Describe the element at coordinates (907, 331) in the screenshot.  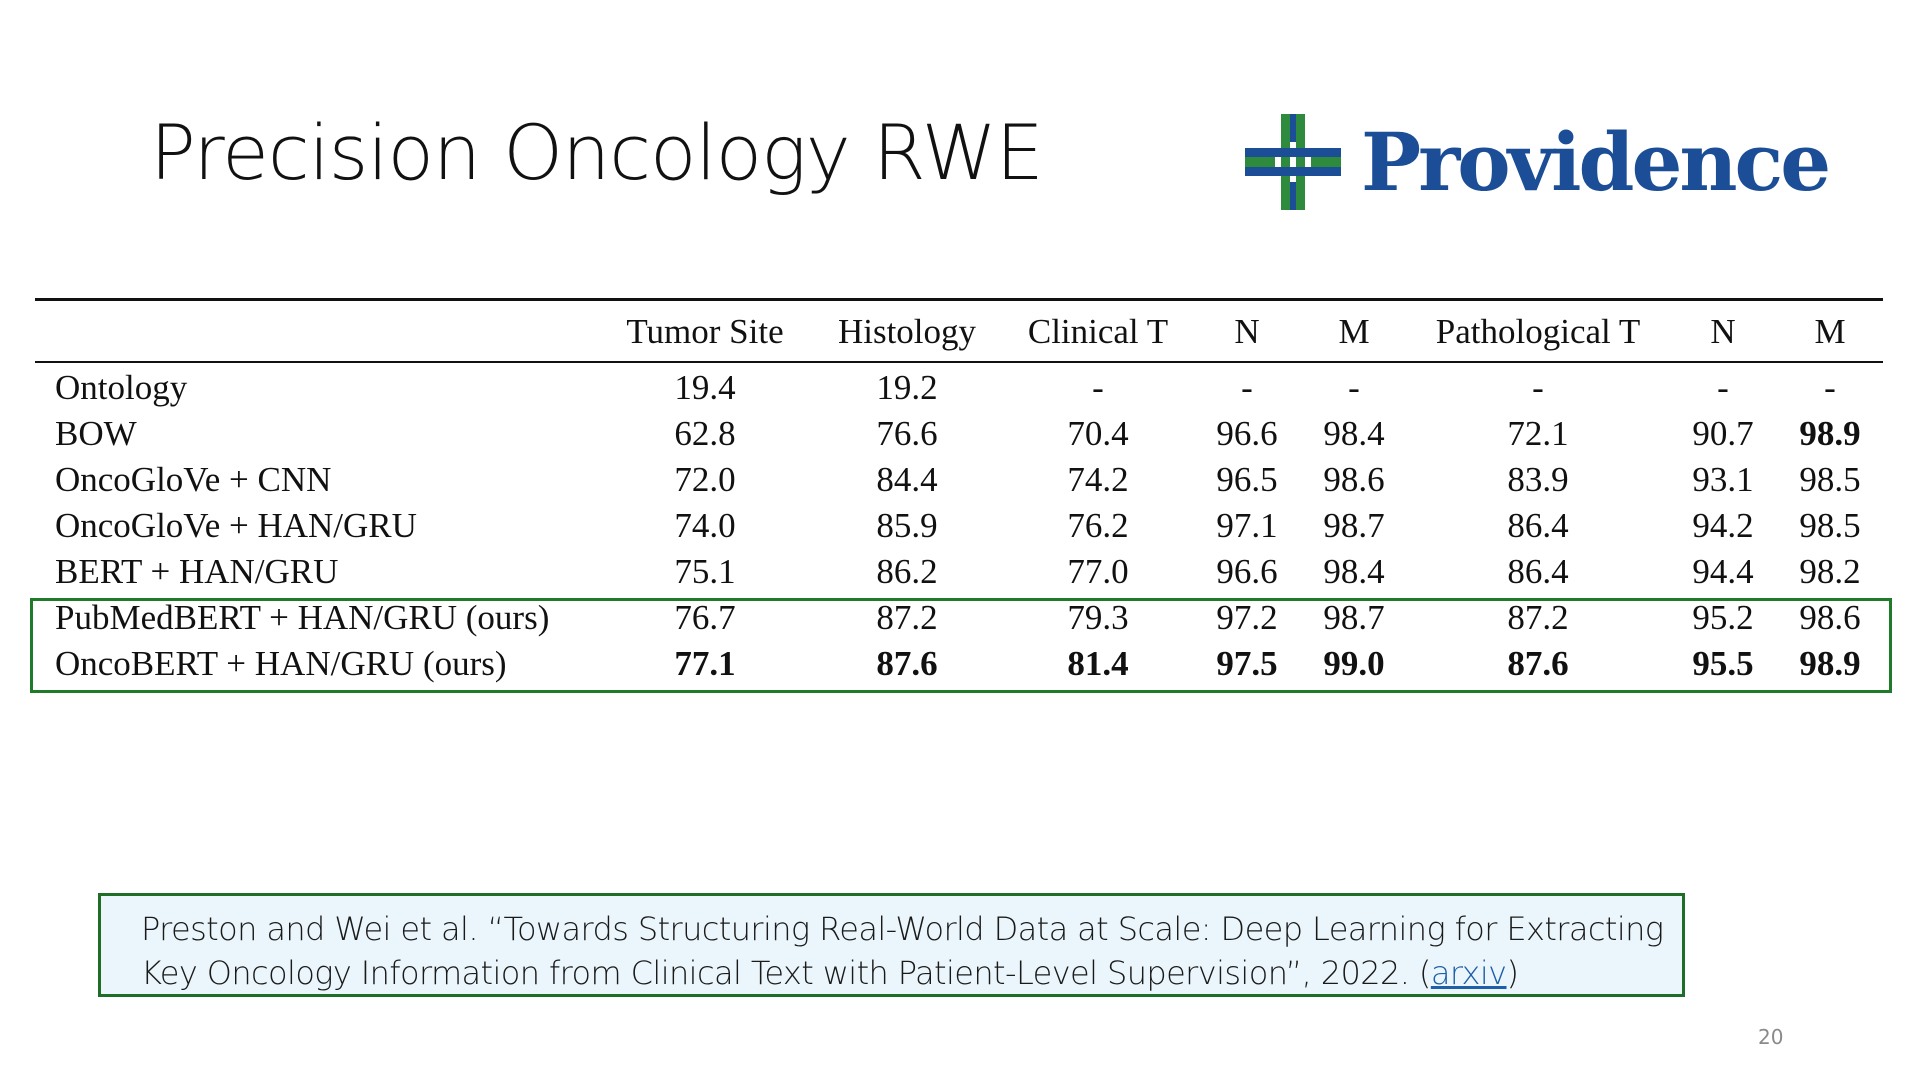
I see `histology-header: Histology` at that location.